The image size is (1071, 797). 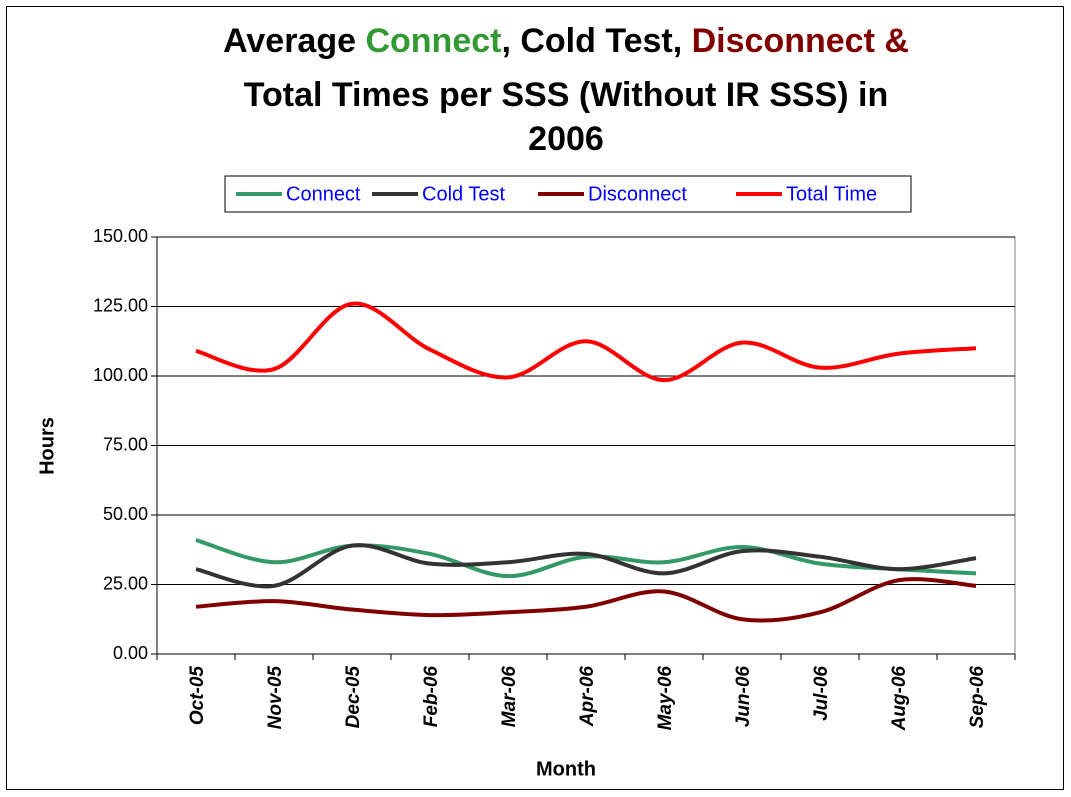 What do you see at coordinates (323, 194) in the screenshot?
I see `legend-label: Connect` at bounding box center [323, 194].